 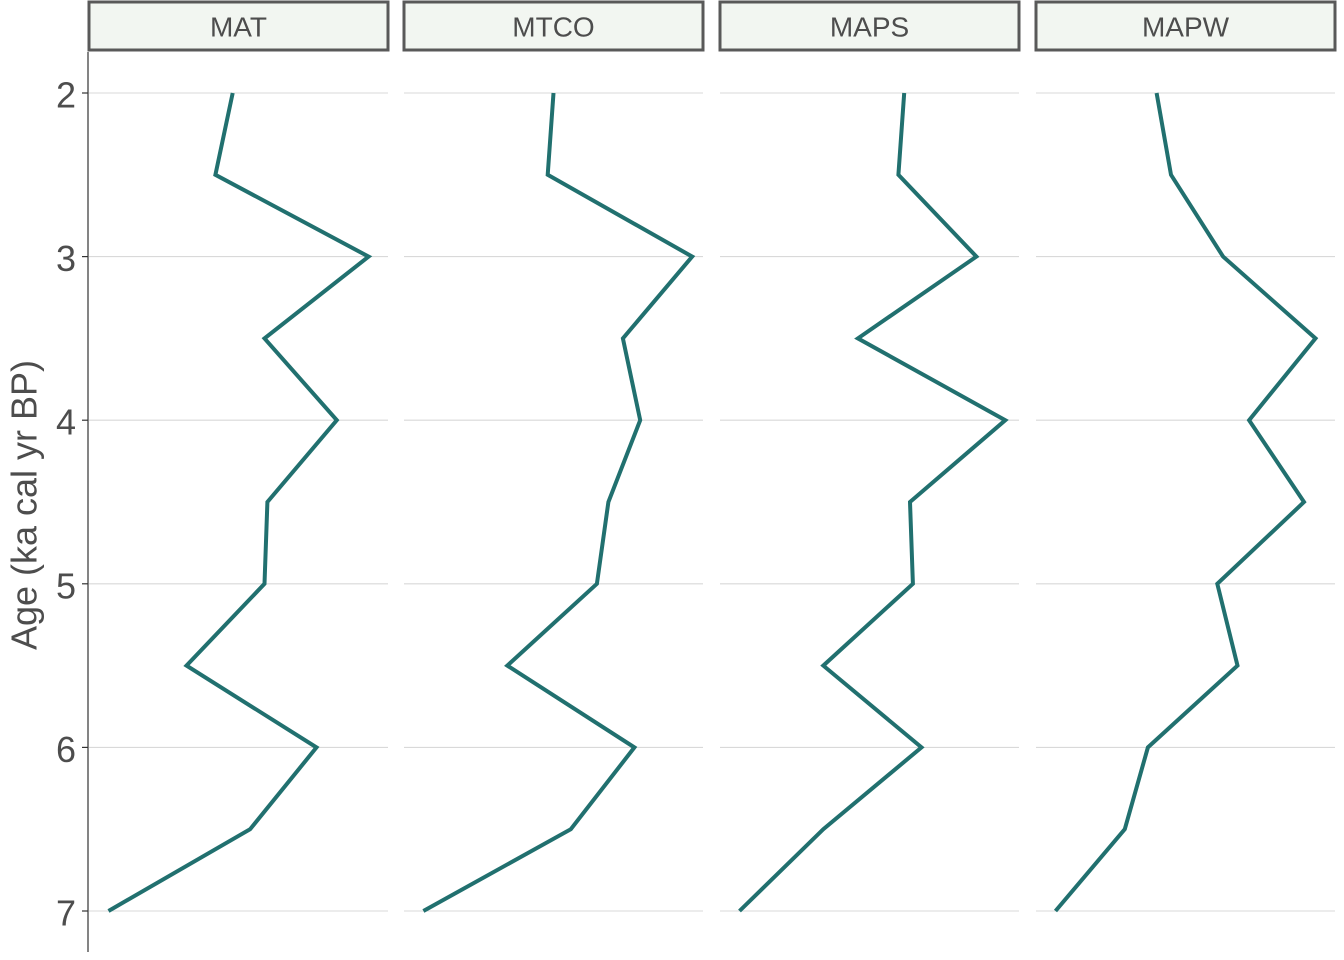 I want to click on strip-label: MAT, so click(x=238, y=27).